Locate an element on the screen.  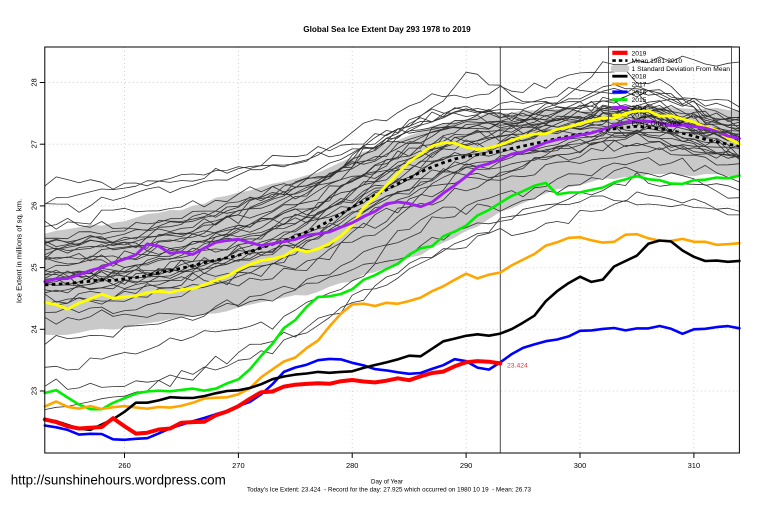
svg-text: 23.424 is located at coordinates (517, 366).